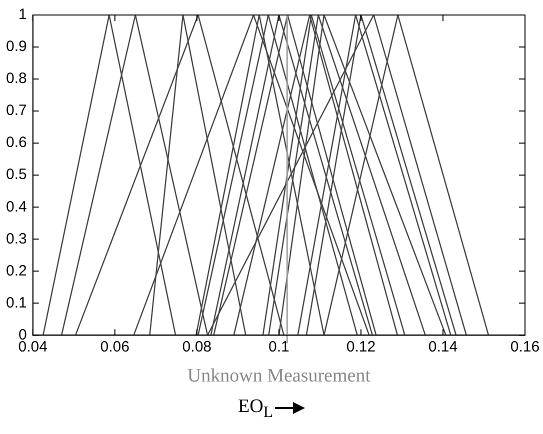  Describe the element at coordinates (16, 79) in the screenshot. I see `y-tick-label: 0.8` at that location.